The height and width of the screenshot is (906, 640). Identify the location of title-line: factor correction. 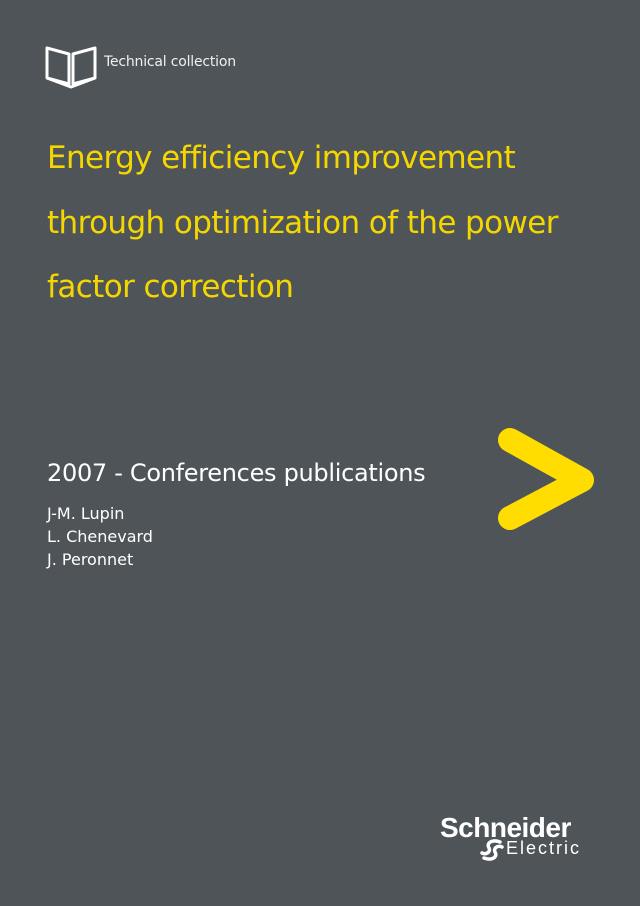
(170, 287).